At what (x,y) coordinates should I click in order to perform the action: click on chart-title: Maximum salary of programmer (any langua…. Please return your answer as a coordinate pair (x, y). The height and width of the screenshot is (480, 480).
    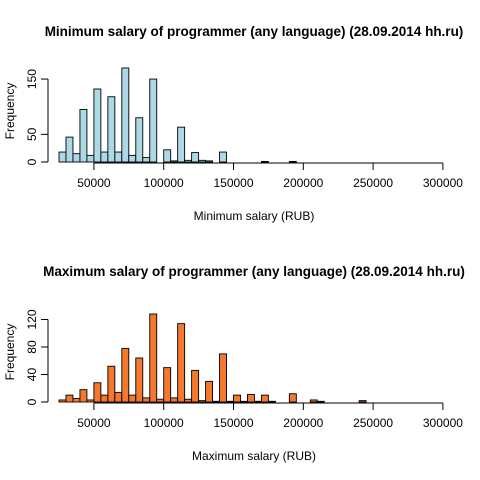
    Looking at the image, I should click on (254, 271).